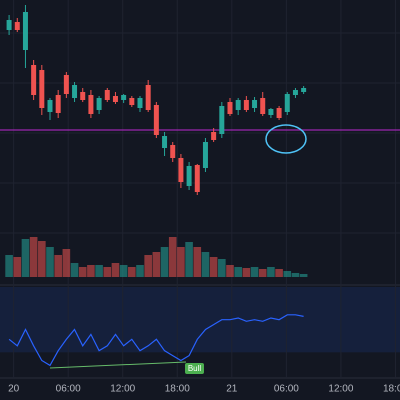 The width and height of the screenshot is (400, 400). I want to click on drawing-circle, so click(286, 139).